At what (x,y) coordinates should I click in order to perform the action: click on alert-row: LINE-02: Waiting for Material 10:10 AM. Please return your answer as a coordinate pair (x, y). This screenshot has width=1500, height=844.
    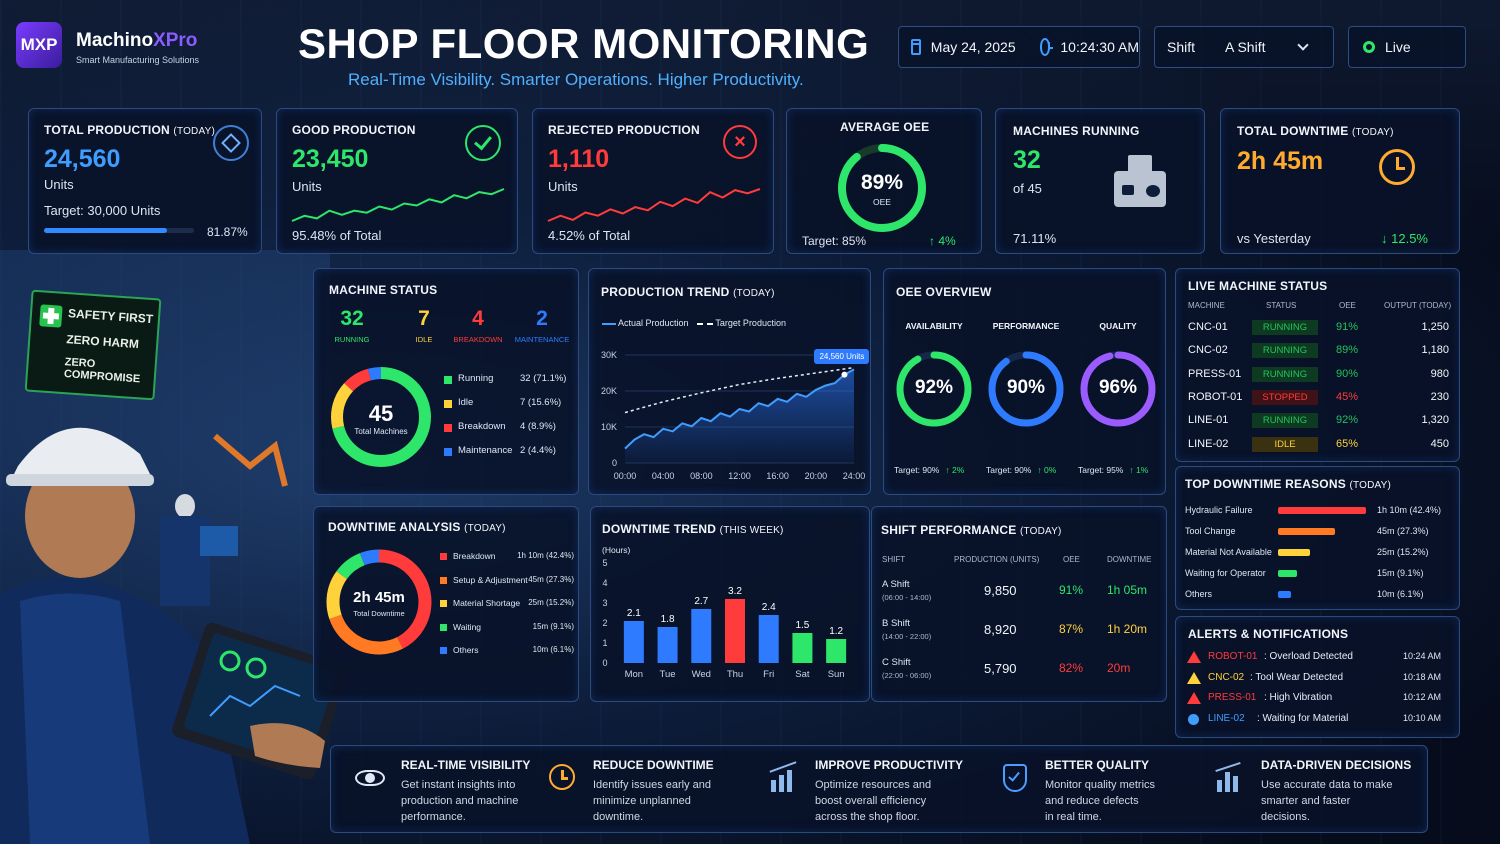
    Looking at the image, I should click on (1318, 721).